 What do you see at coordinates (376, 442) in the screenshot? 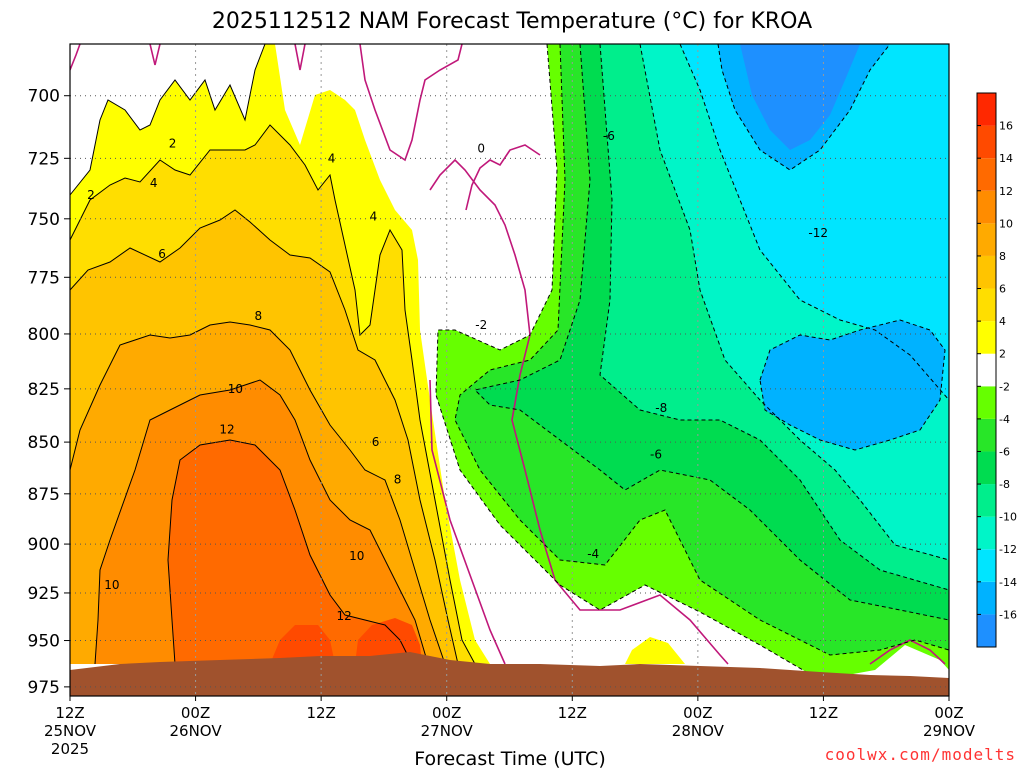
I see `contour-label: 6` at bounding box center [376, 442].